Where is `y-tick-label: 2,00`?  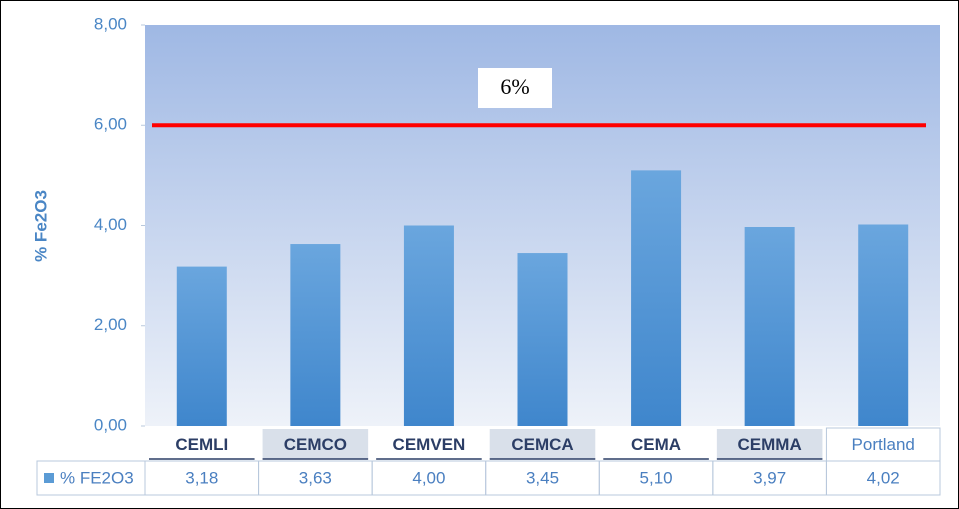
y-tick-label: 2,00 is located at coordinates (110, 324).